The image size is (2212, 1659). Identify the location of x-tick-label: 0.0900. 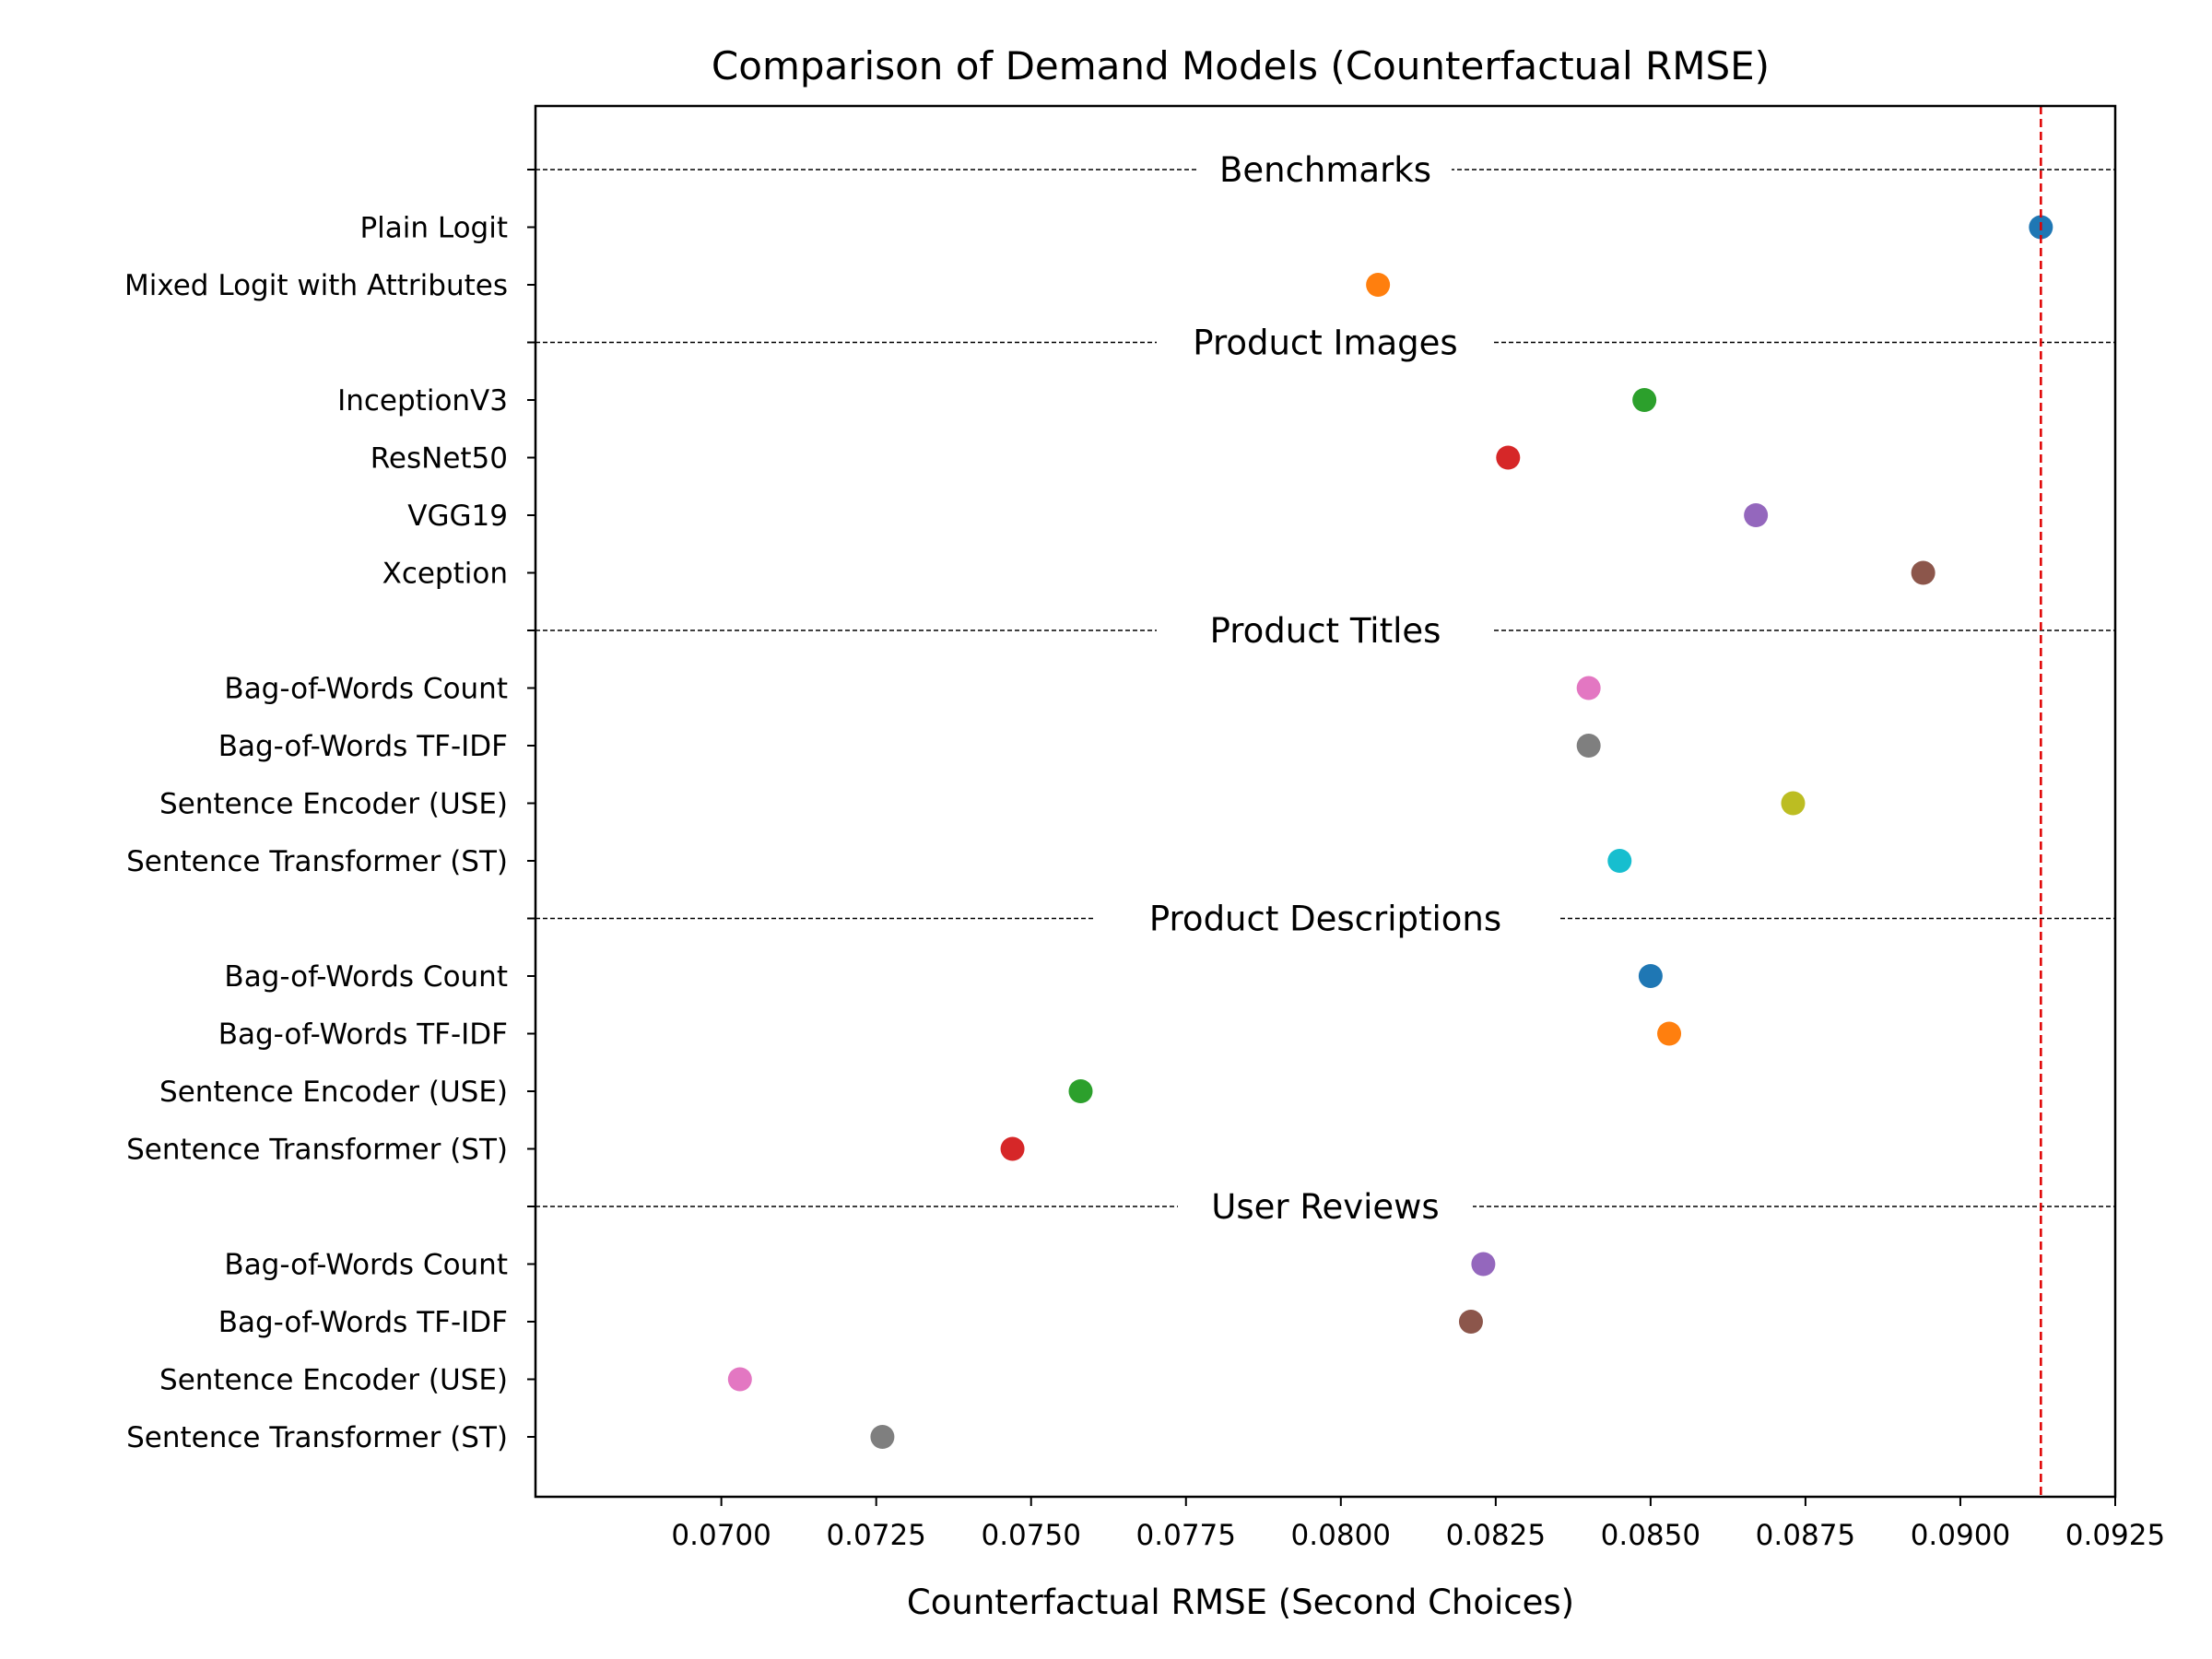
(1960, 1535).